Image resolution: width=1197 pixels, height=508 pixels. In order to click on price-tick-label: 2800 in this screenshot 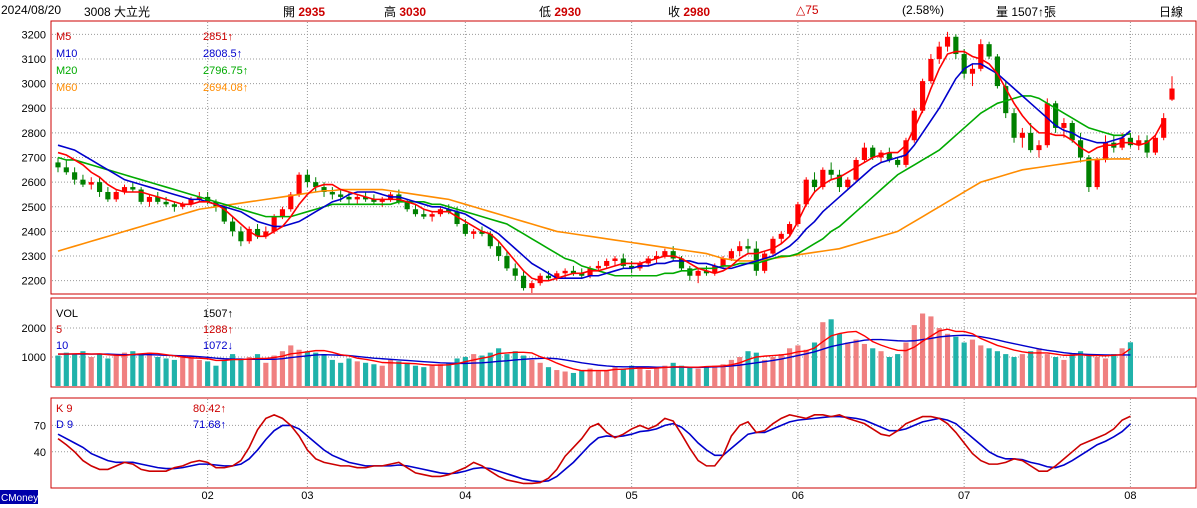, I will do `click(34, 134)`.